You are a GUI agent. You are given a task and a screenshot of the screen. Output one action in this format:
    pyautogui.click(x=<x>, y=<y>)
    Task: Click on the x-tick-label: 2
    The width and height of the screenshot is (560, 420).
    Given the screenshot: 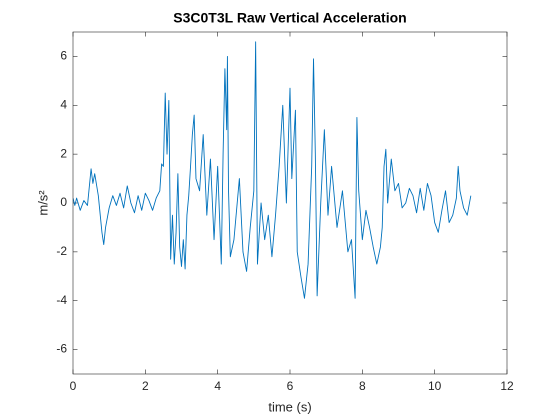 What is the action you would take?
    pyautogui.click(x=145, y=386)
    